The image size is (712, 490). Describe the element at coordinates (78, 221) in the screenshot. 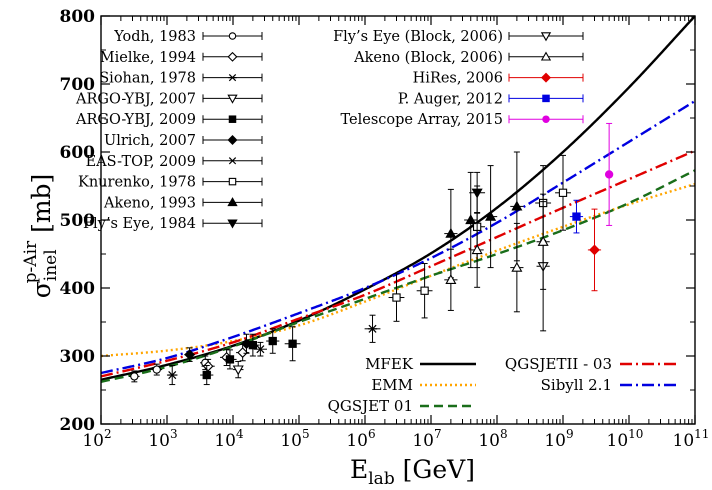

I see `y-tick-label: 500` at that location.